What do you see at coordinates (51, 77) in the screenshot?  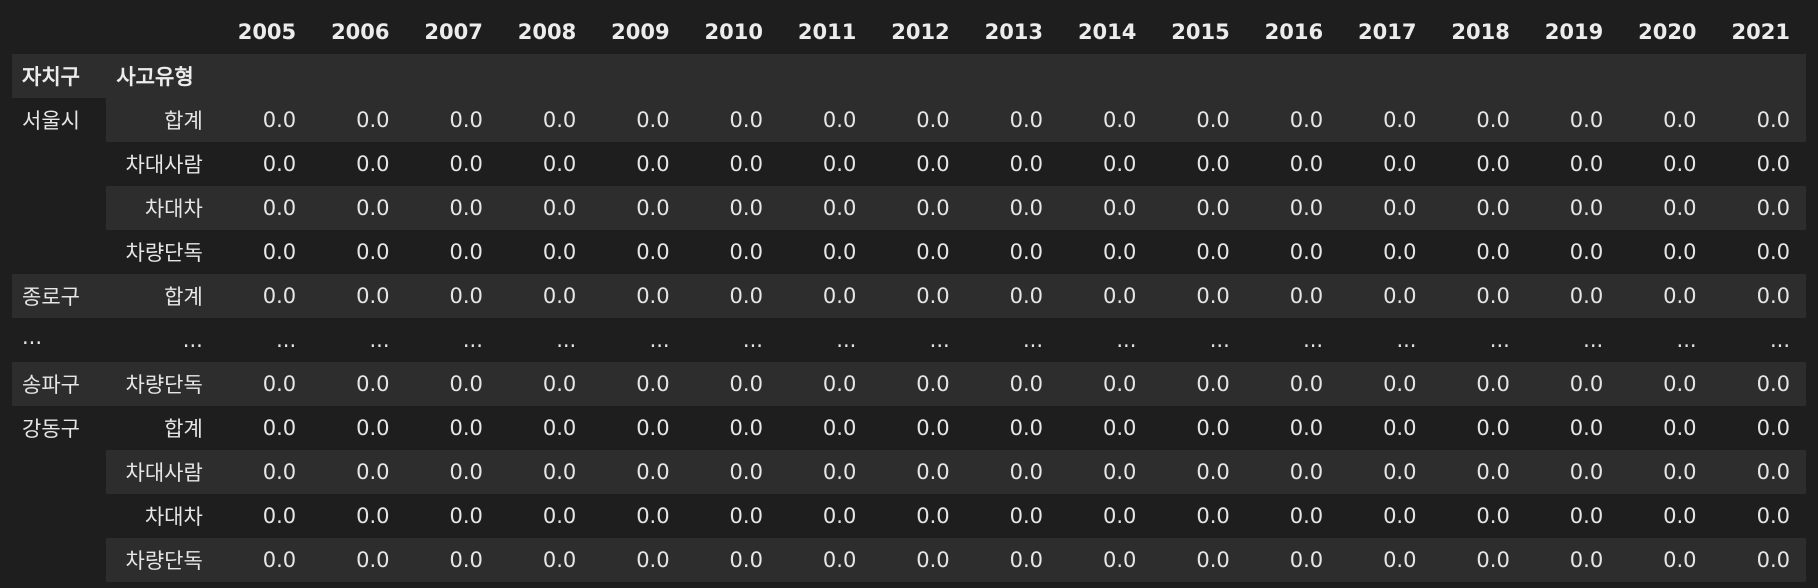 I see `index-name-gu: 자치구` at bounding box center [51, 77].